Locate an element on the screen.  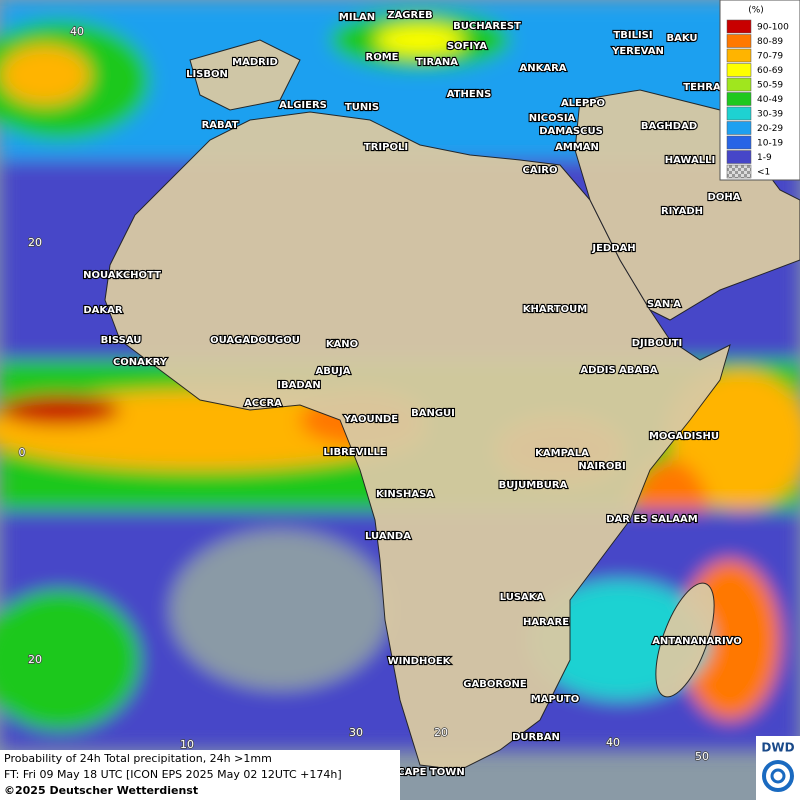
legend-unit: (%) is located at coordinates (756, 11).